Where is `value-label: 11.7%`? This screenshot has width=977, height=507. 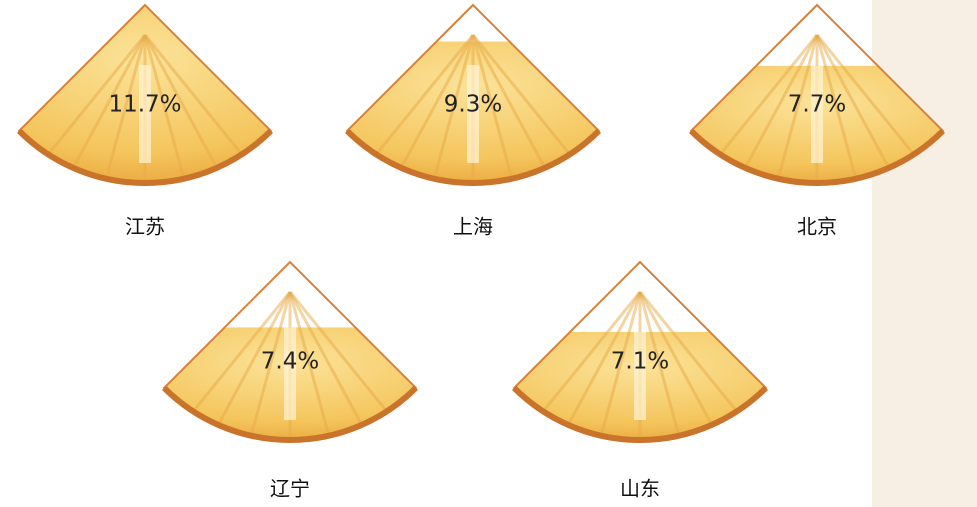
value-label: 11.7% is located at coordinates (144, 105).